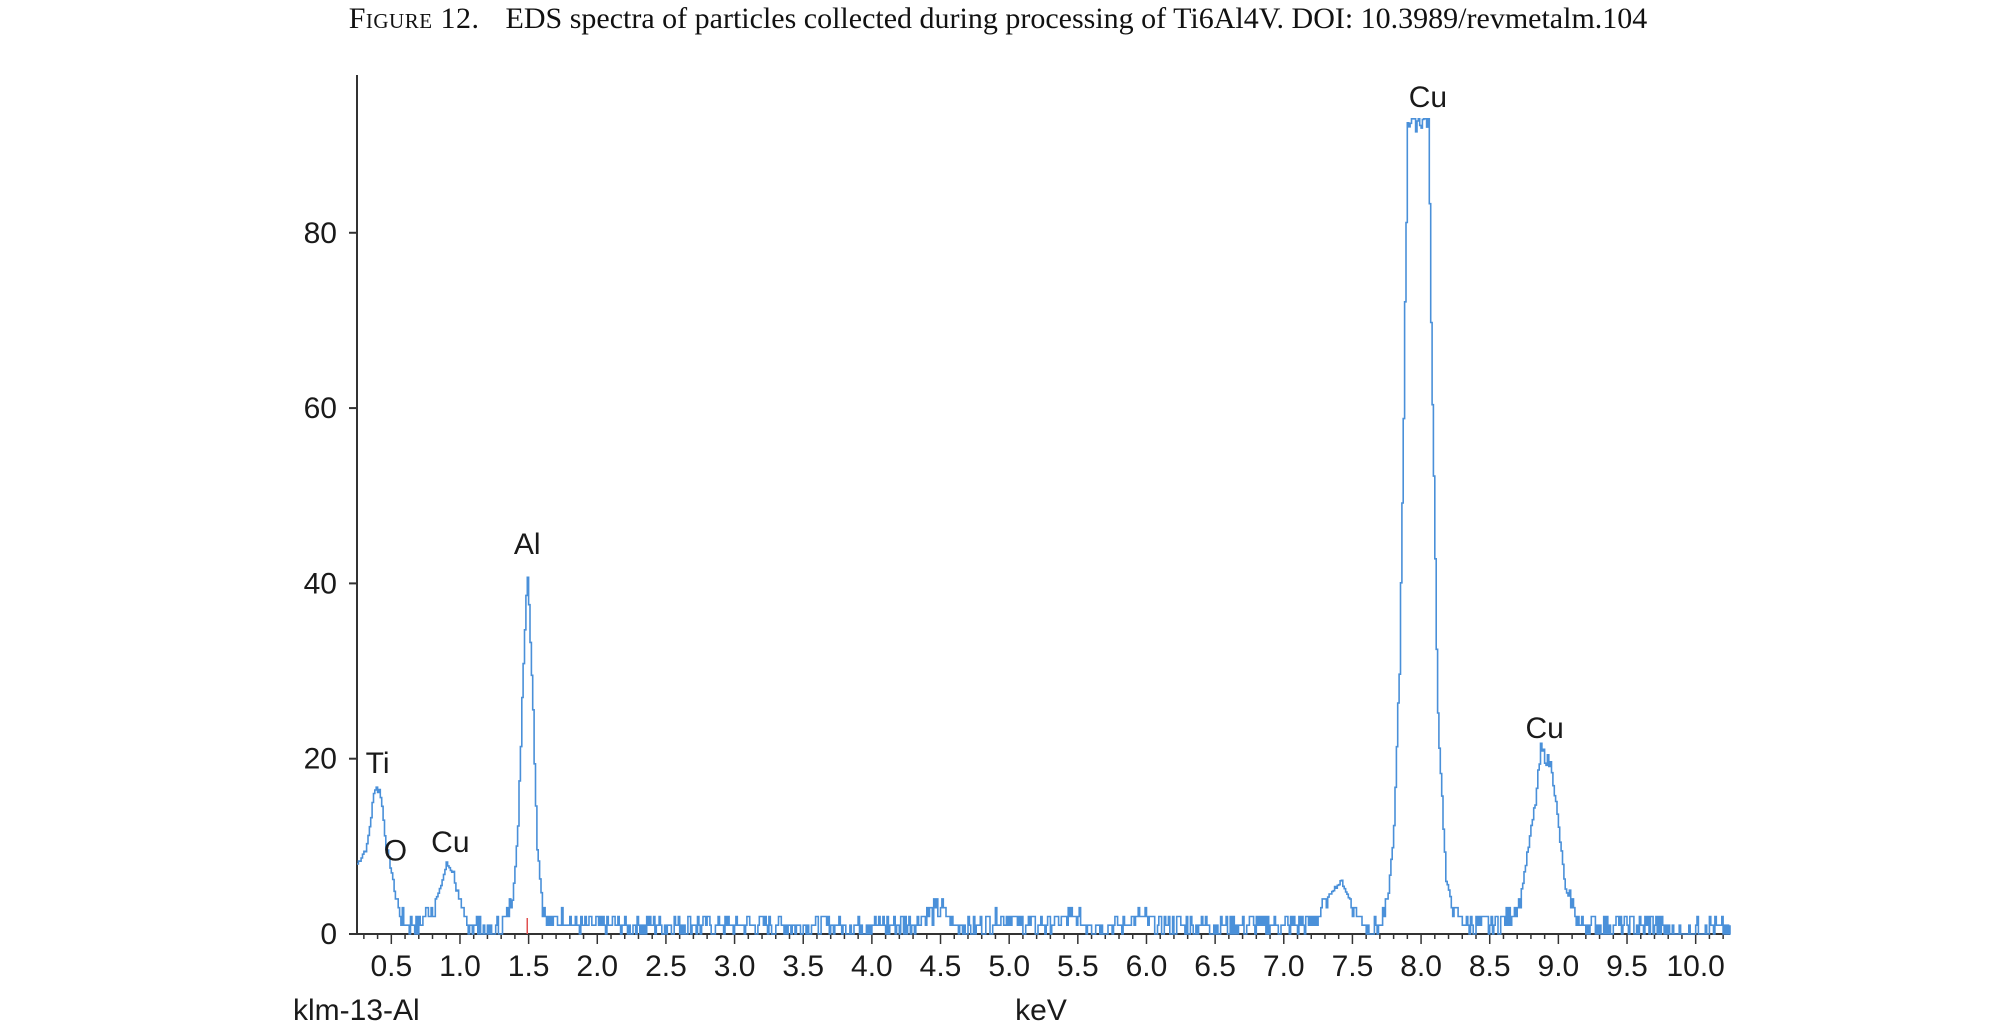 This screenshot has width=1996, height=1027. Describe the element at coordinates (395, 851) in the screenshot. I see `peak-label-o: O` at that location.